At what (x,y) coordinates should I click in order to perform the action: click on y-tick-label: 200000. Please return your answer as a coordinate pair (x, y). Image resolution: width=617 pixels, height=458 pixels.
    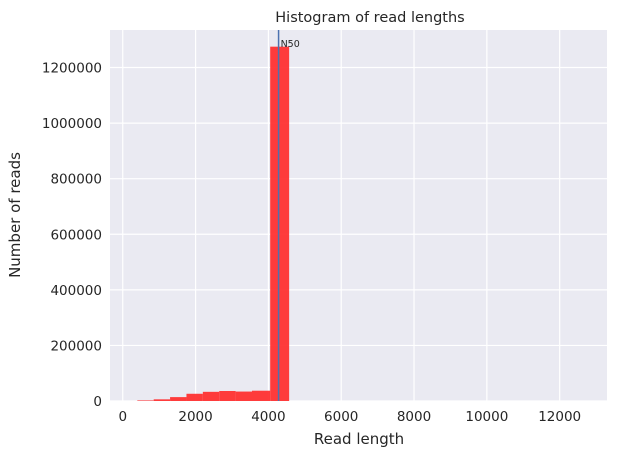
    Looking at the image, I should click on (76, 346).